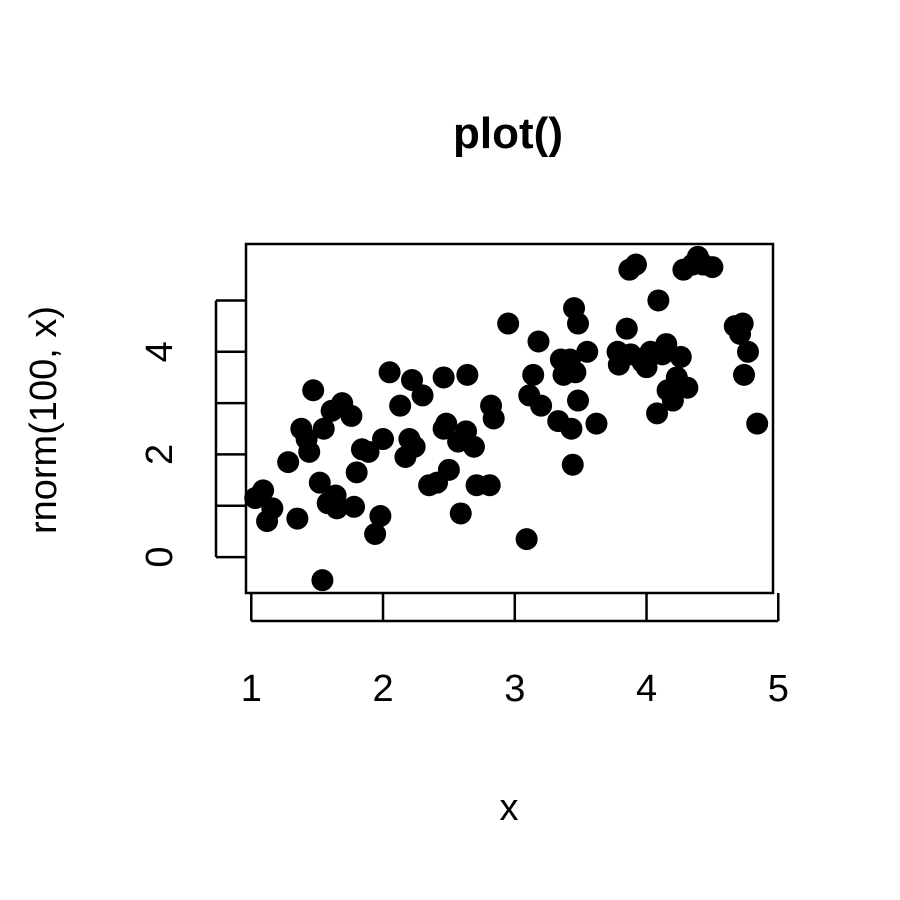 The image size is (900, 900). I want to click on chart-title: plot(), so click(508, 133).